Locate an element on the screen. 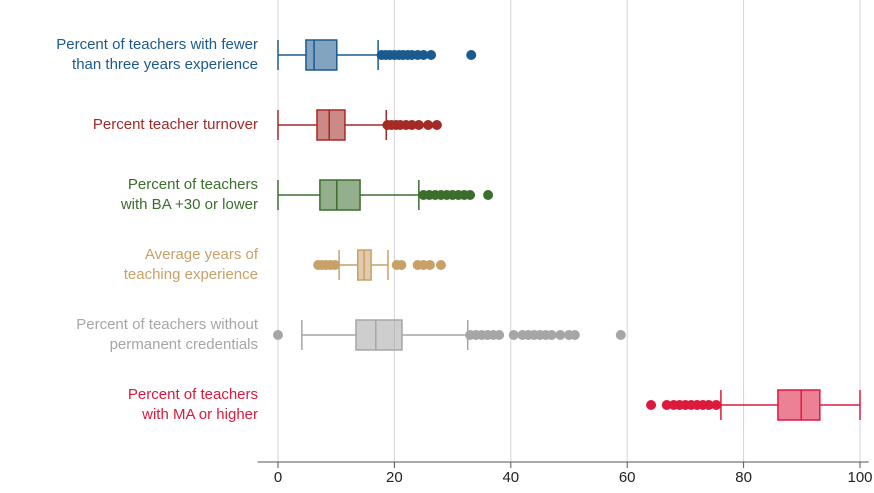  category-label: Percent of teachers without is located at coordinates (167, 324).